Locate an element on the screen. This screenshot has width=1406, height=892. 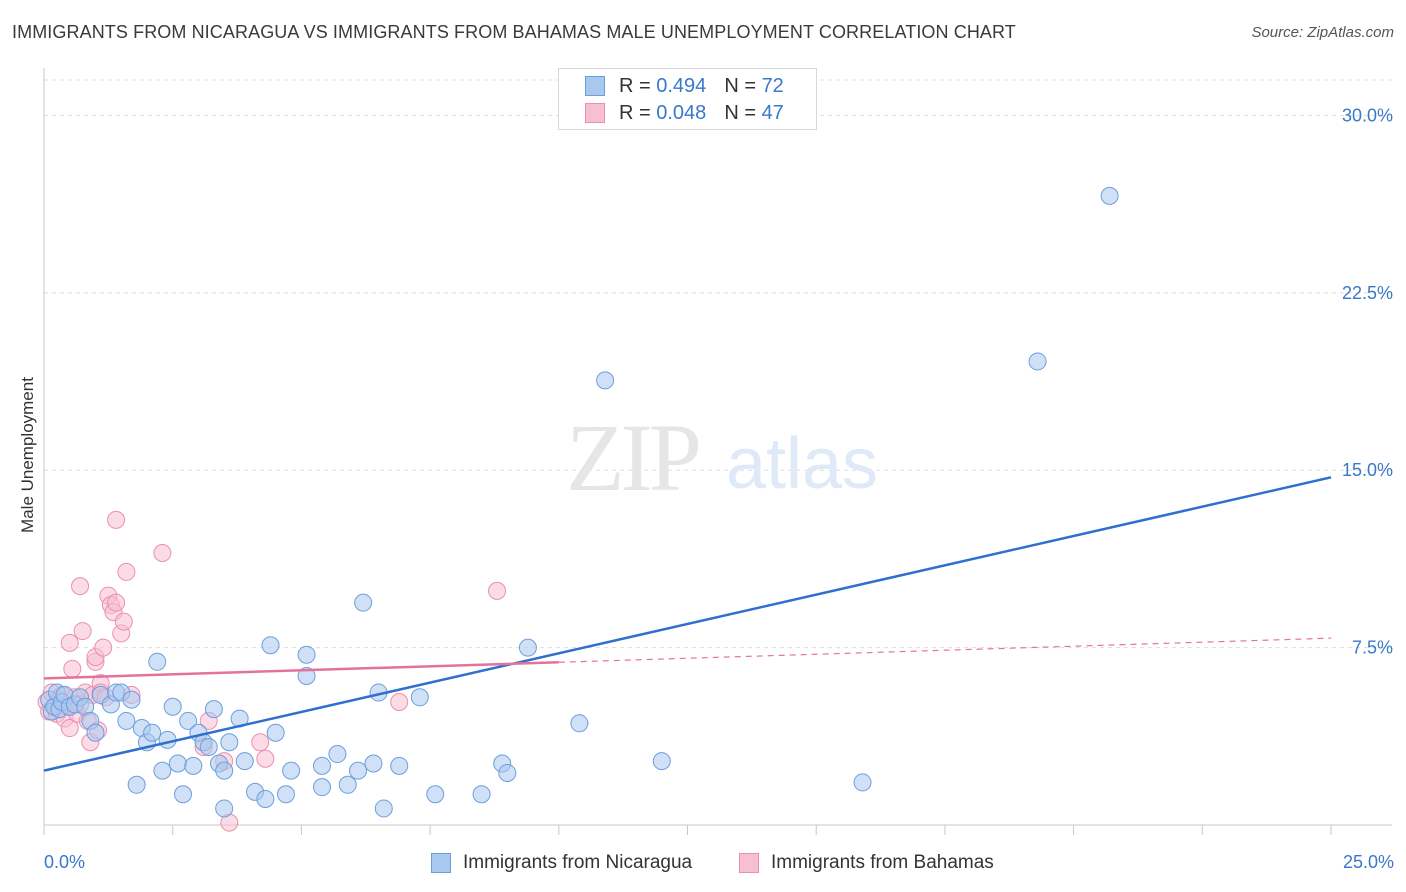
watermark-zip: ZIP is located at coordinates (632, 457).